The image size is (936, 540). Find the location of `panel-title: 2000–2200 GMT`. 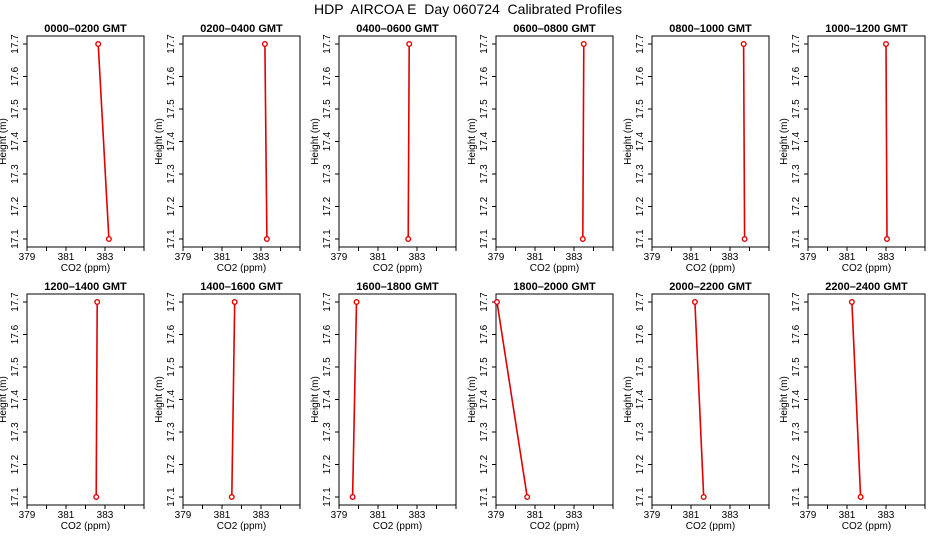

panel-title: 2000–2200 GMT is located at coordinates (710, 287).